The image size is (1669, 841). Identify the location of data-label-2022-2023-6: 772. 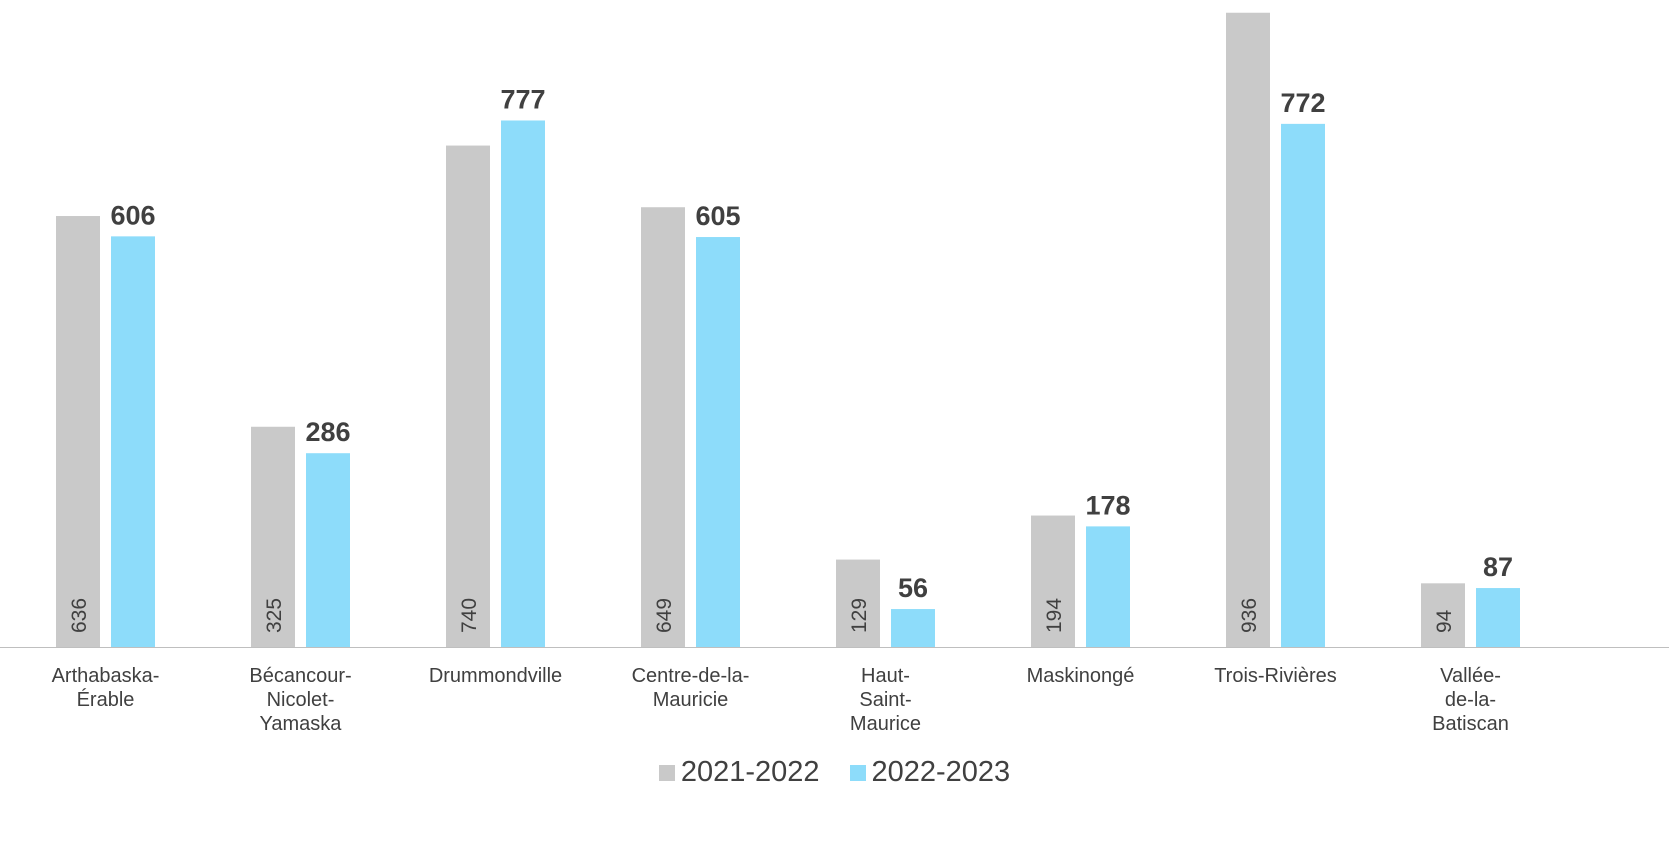
(1302, 103).